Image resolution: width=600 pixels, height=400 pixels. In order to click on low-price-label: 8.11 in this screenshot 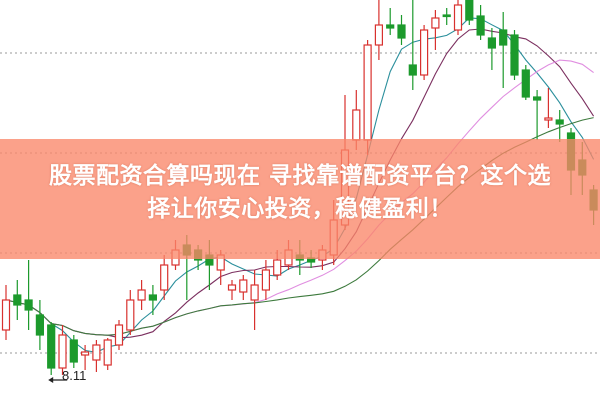, I will do `click(74, 375)`.